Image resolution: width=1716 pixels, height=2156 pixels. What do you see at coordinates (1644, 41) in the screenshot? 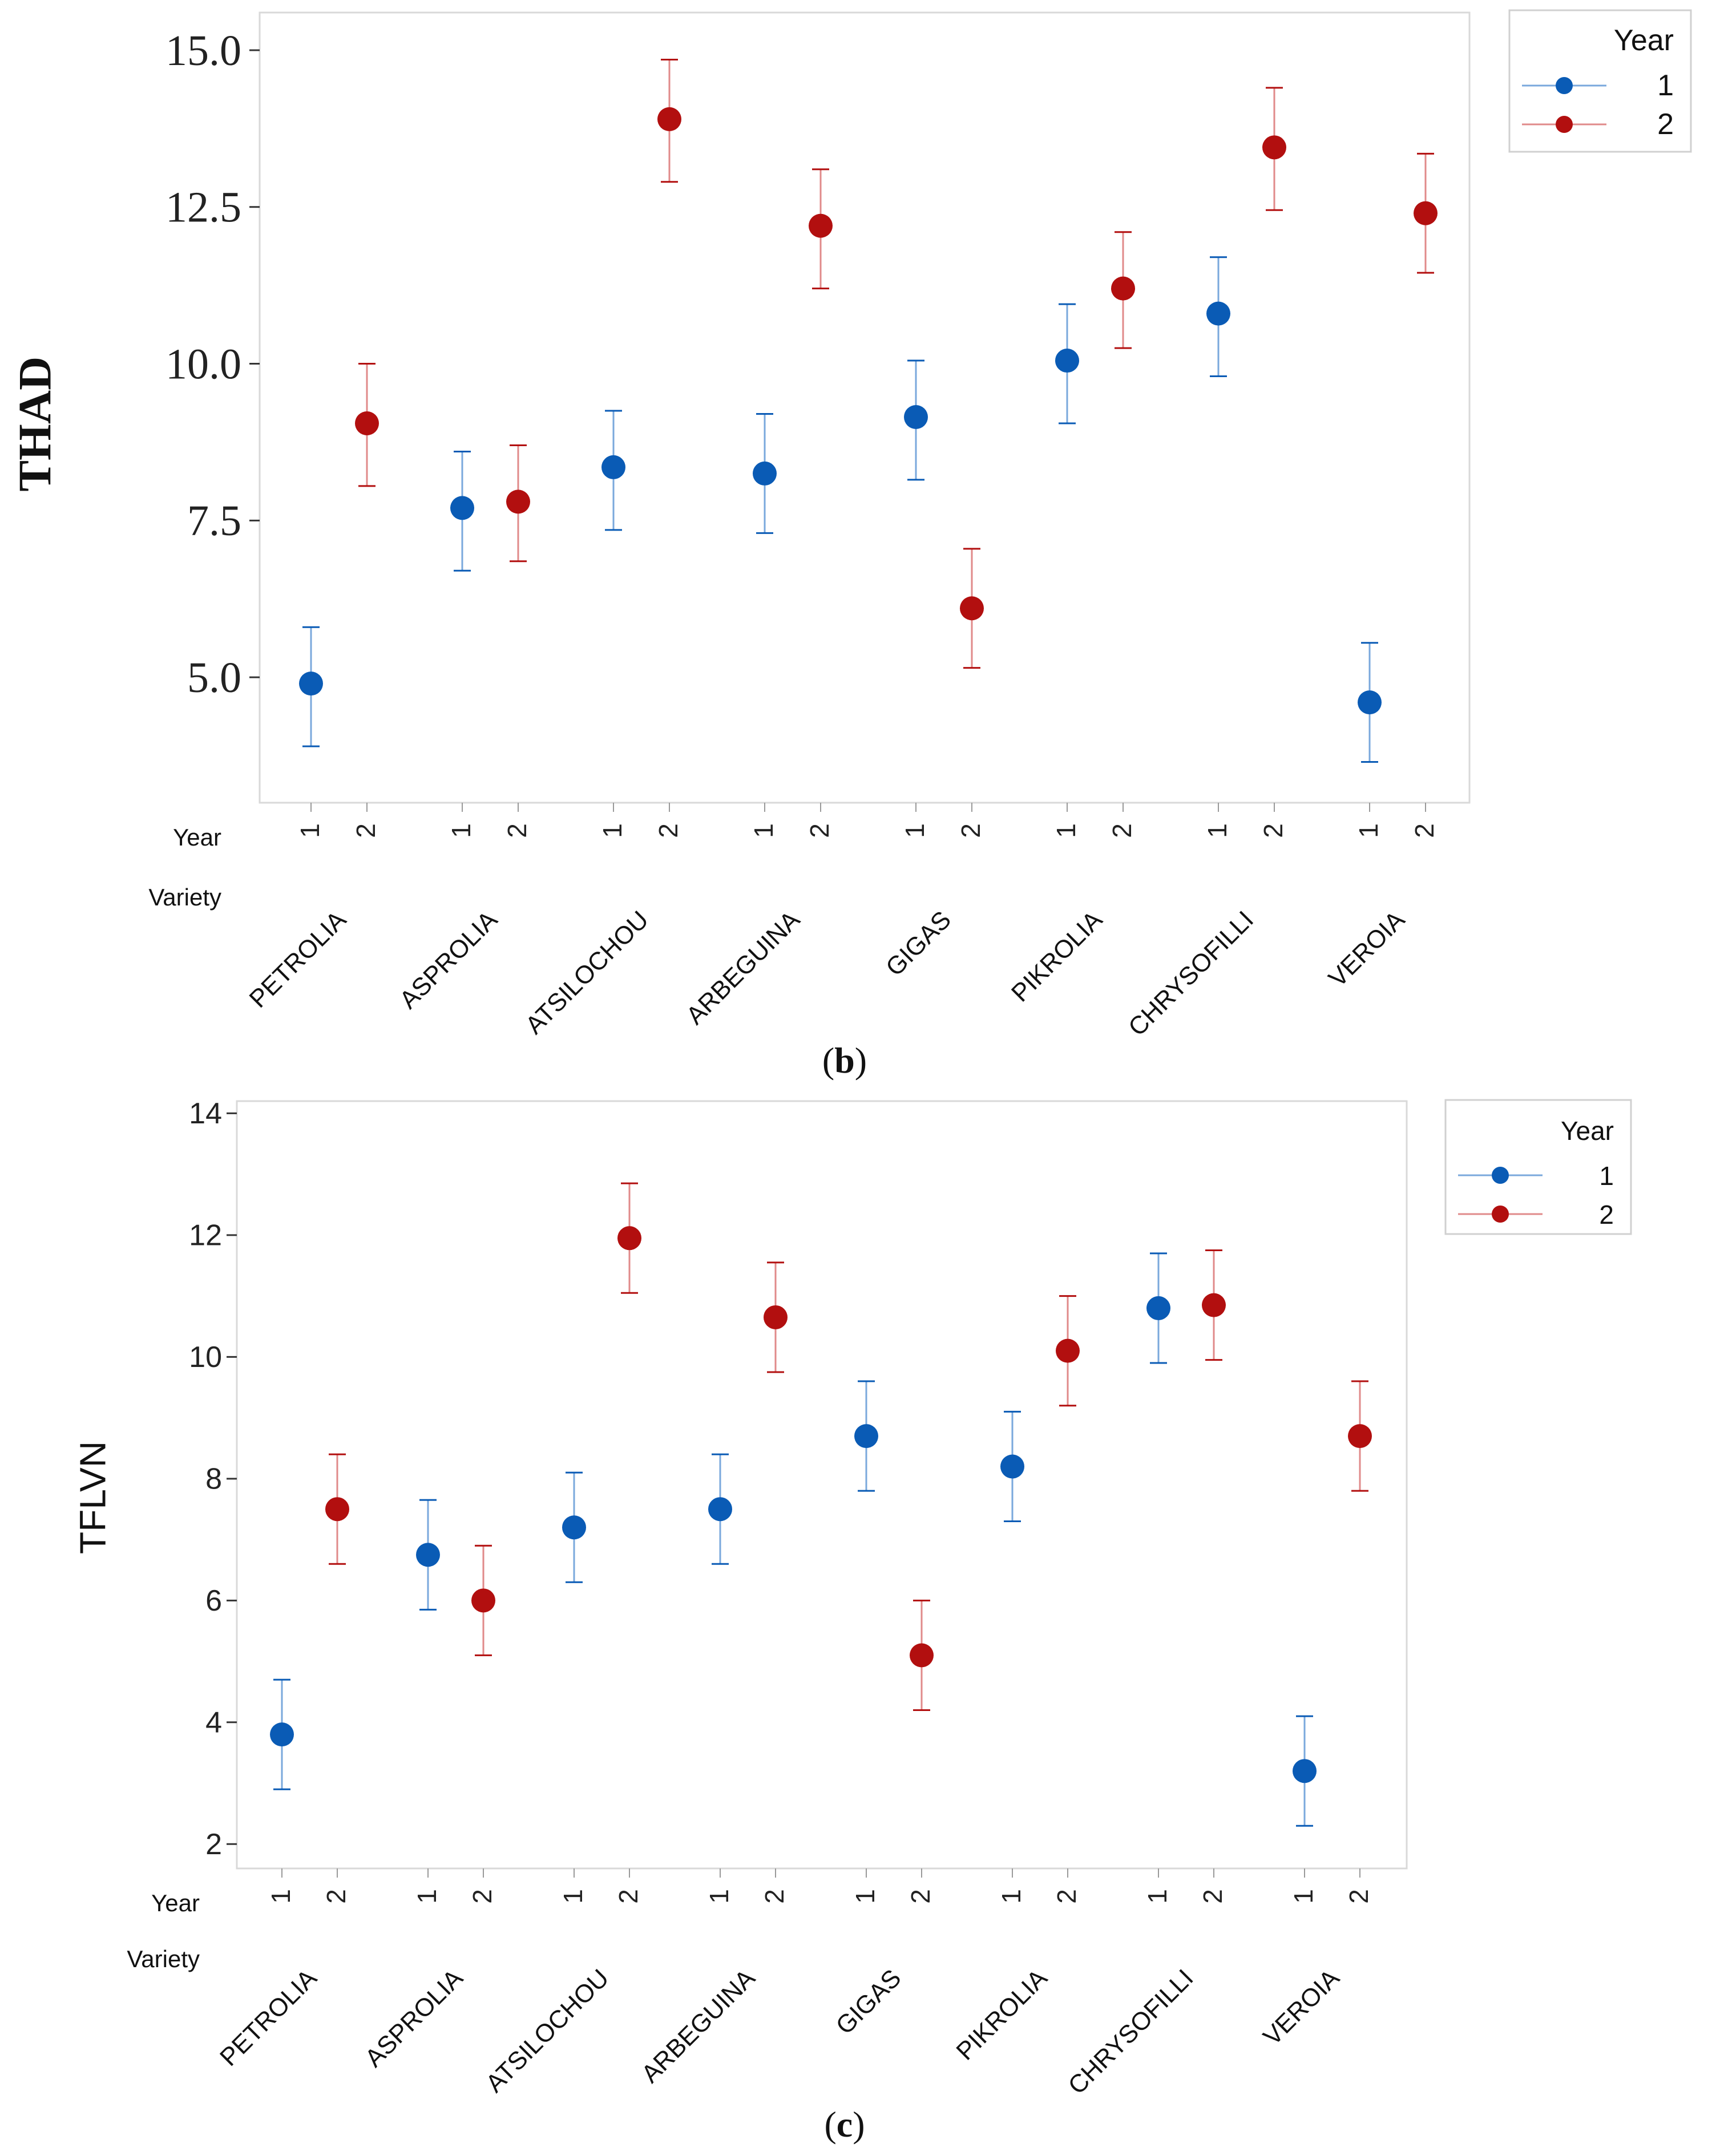
I see `legend-title: Year` at bounding box center [1644, 41].